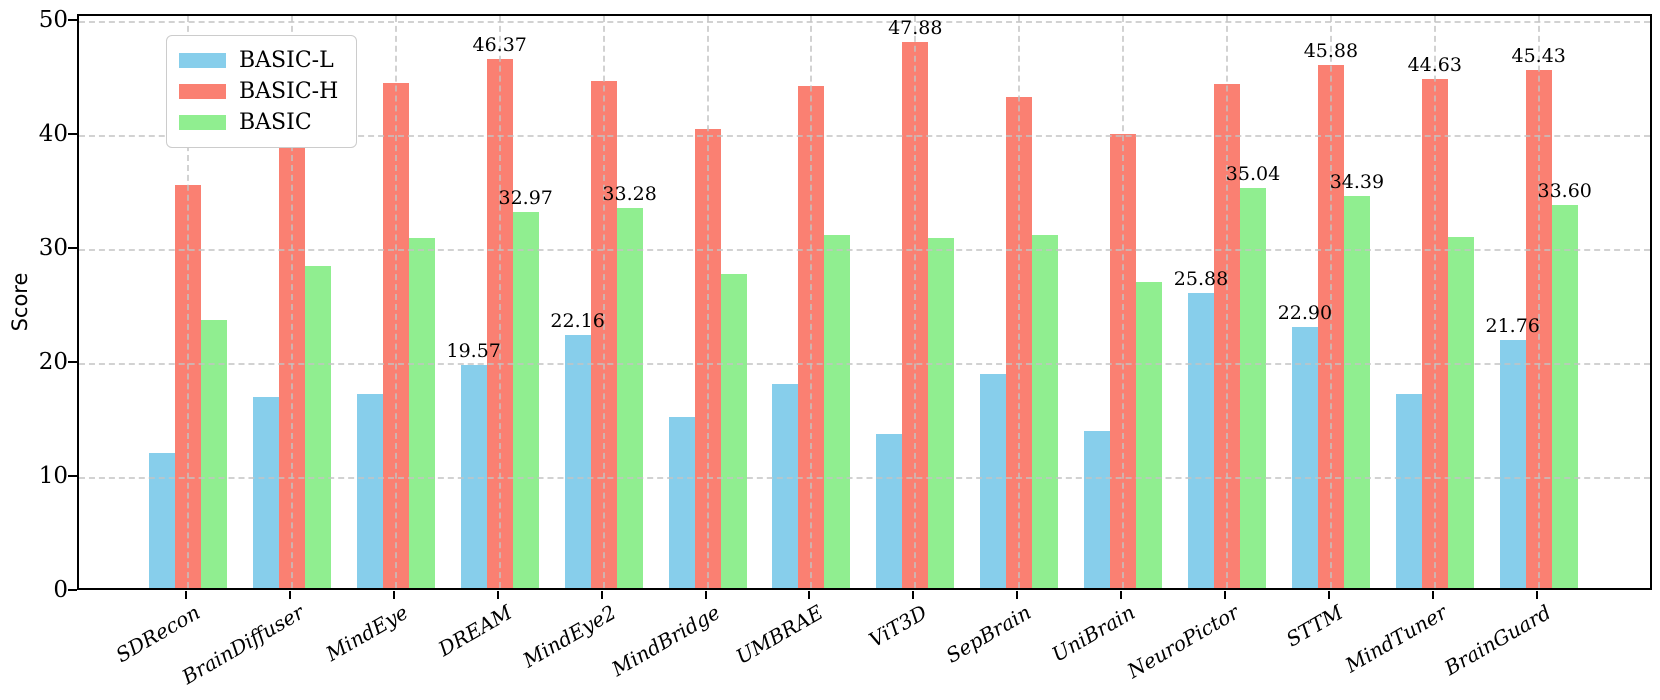 This screenshot has height=700, width=1660. Describe the element at coordinates (60, 590) in the screenshot. I see `y-tick-label: 0` at that location.